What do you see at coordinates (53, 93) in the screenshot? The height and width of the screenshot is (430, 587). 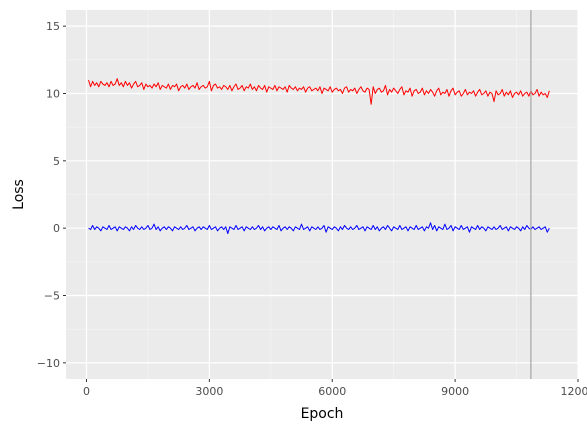 I see `y-tick-label: 10` at bounding box center [53, 93].